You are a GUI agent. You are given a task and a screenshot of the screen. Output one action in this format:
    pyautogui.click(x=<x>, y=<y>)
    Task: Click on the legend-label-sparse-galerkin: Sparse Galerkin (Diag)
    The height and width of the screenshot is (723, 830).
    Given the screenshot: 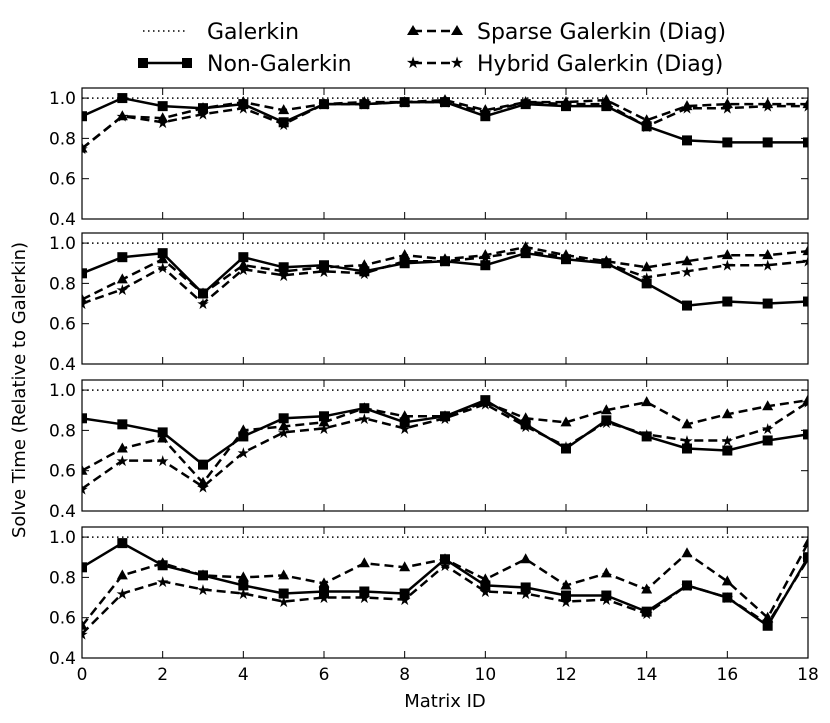 What is the action you would take?
    pyautogui.click(x=601, y=32)
    